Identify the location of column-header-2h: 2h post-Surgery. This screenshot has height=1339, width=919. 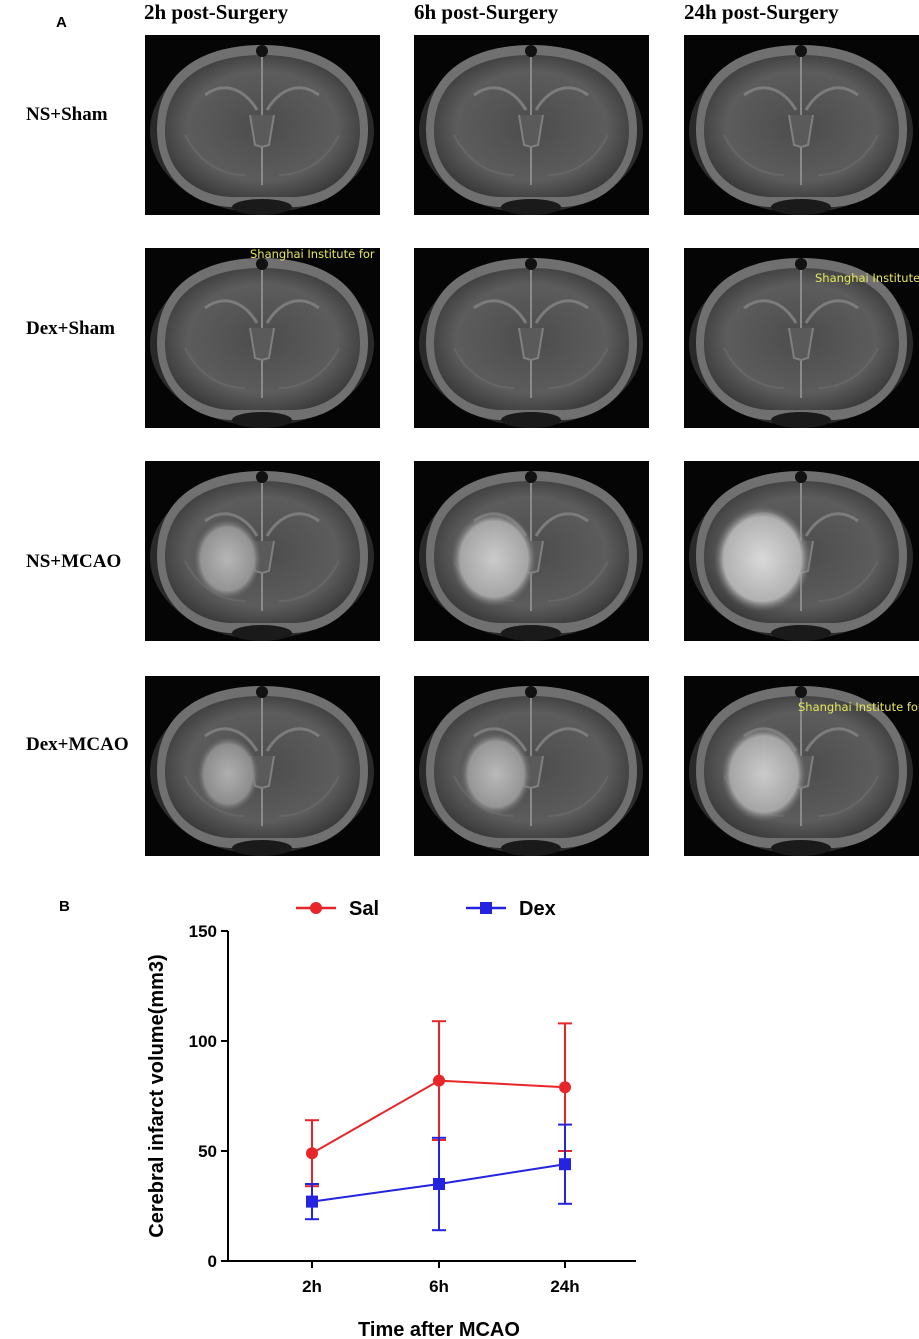
(216, 12).